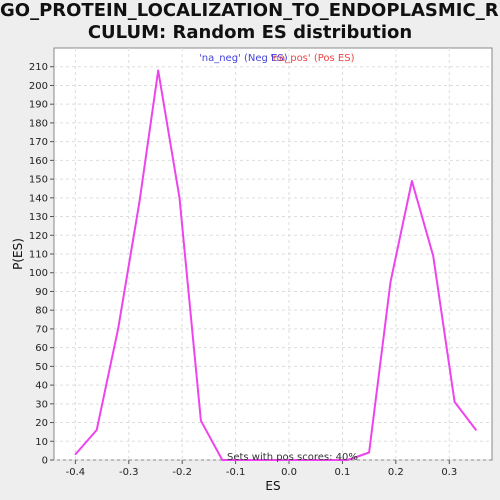 Image resolution: width=500 pixels, height=500 pixels. Describe the element at coordinates (38, 123) in the screenshot. I see `y-tick-label: 180` at that location.